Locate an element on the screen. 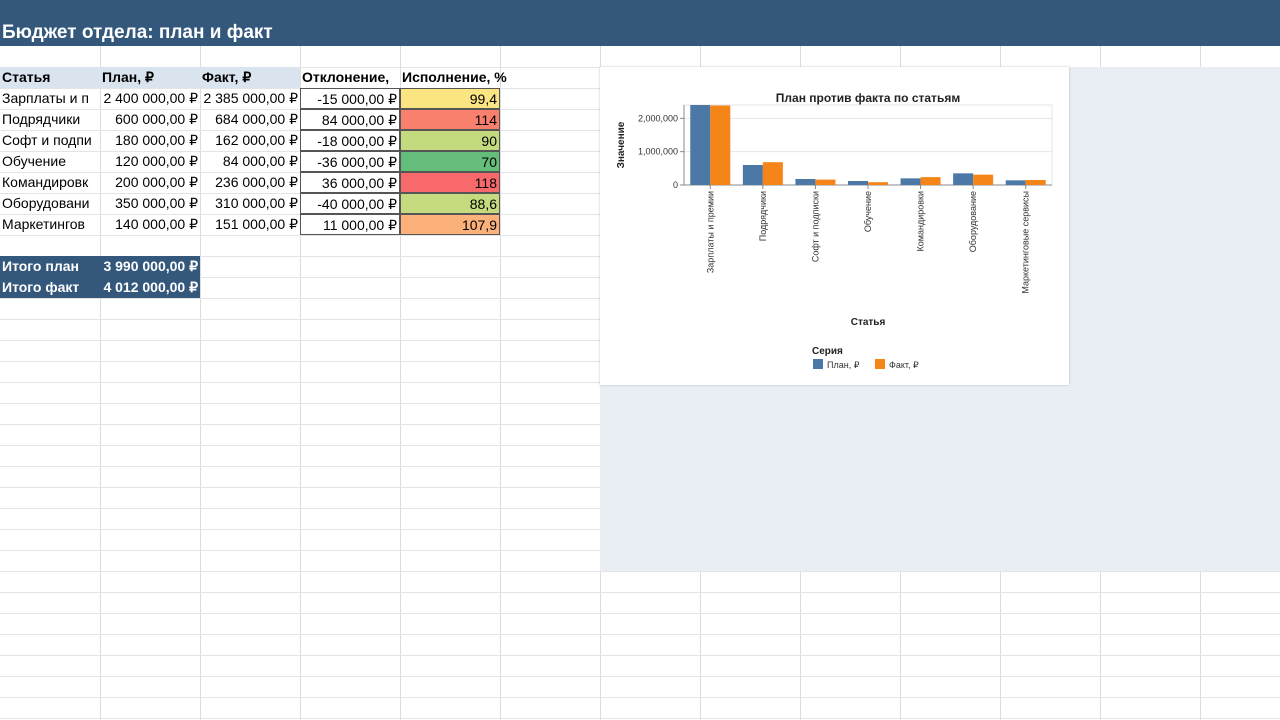 Image resolution: width=1280 pixels, height=720 pixels. execution-cell: 107,9 is located at coordinates (450, 224).